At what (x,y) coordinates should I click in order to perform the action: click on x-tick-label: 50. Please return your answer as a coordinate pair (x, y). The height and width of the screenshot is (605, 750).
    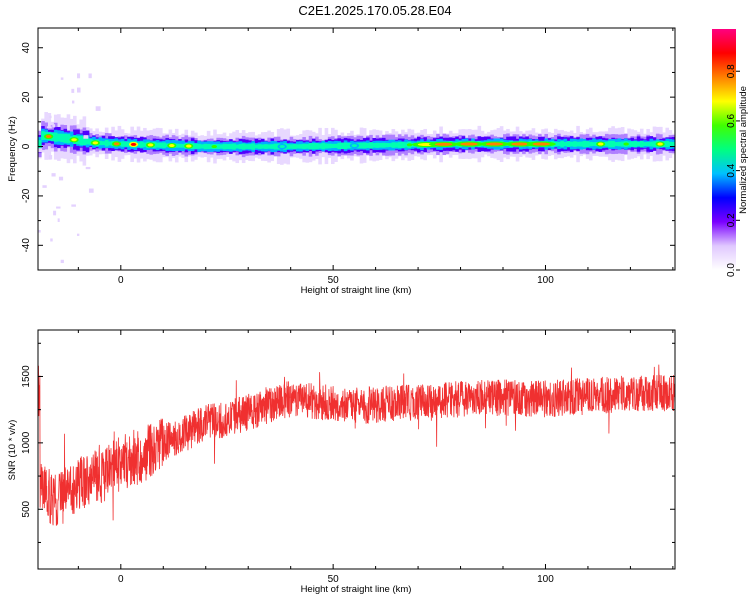
    Looking at the image, I should click on (334, 280).